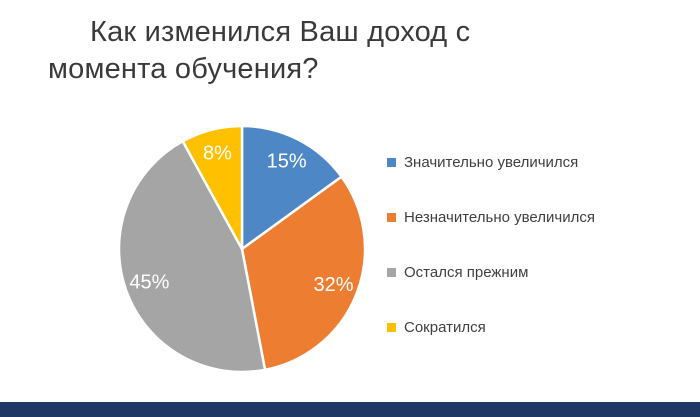 The height and width of the screenshot is (417, 700). Describe the element at coordinates (217, 154) in the screenshot. I see `pie-percentage-label-4: 8%` at that location.